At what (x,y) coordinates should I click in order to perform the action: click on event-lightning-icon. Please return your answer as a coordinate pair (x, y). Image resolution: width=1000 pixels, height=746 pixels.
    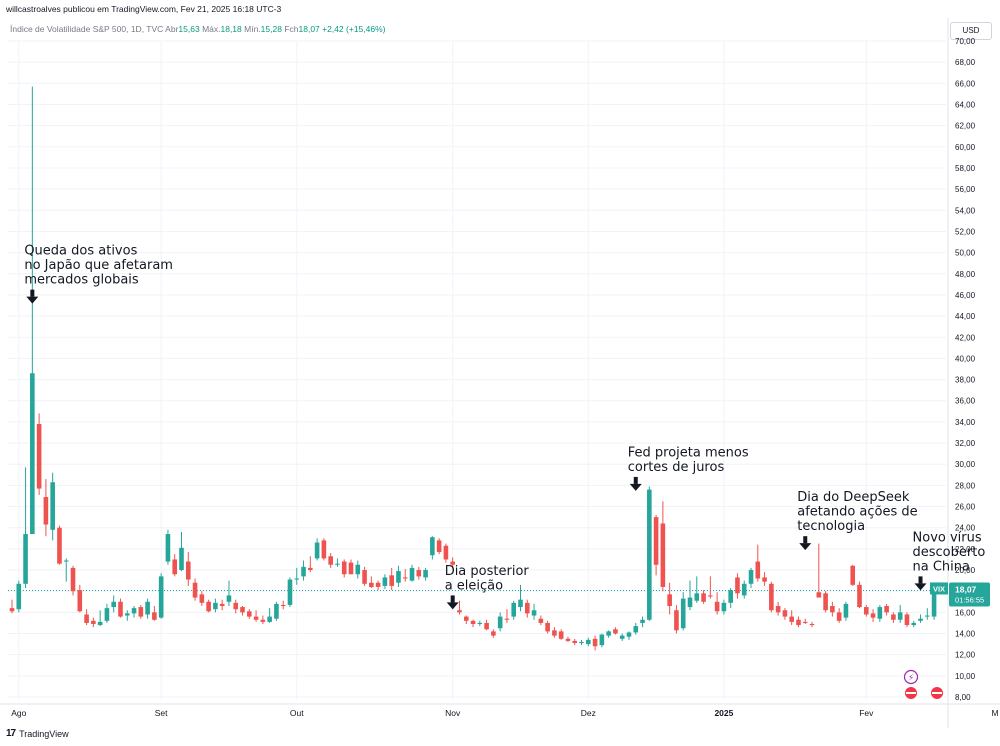
    Looking at the image, I should click on (911, 677).